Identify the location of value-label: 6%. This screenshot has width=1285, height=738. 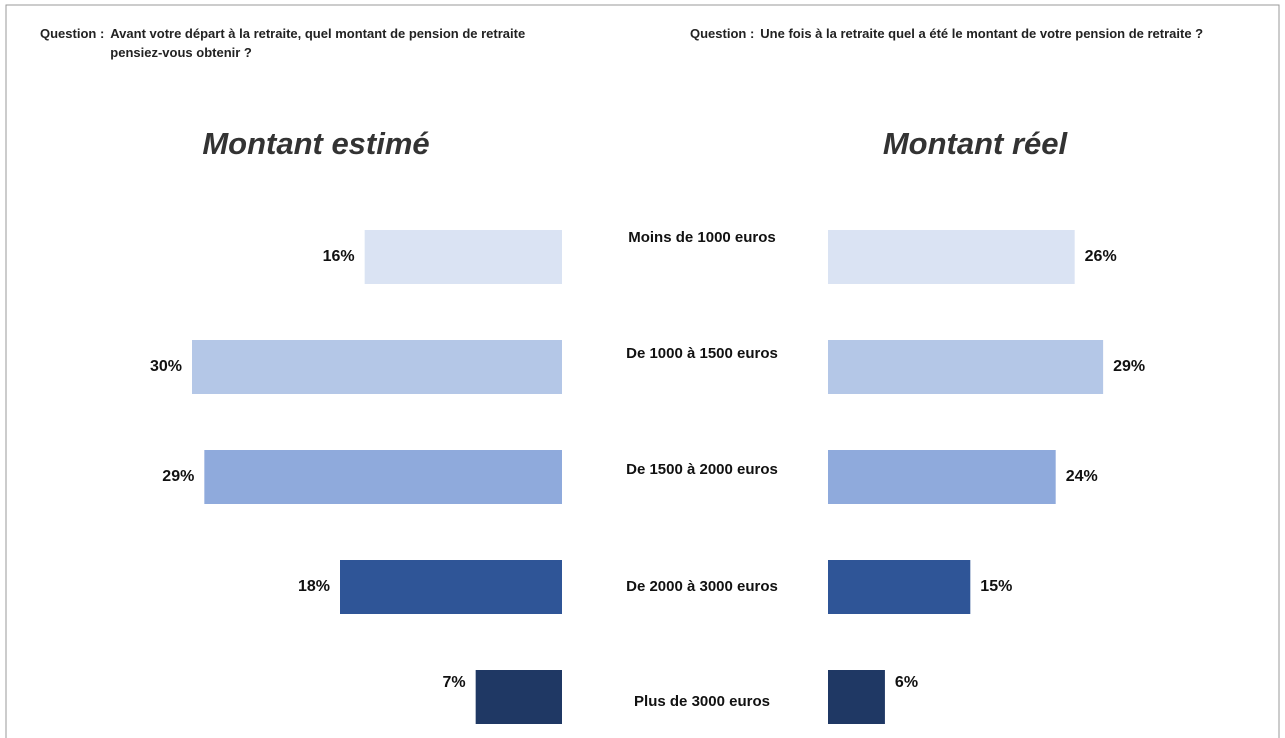
(906, 682).